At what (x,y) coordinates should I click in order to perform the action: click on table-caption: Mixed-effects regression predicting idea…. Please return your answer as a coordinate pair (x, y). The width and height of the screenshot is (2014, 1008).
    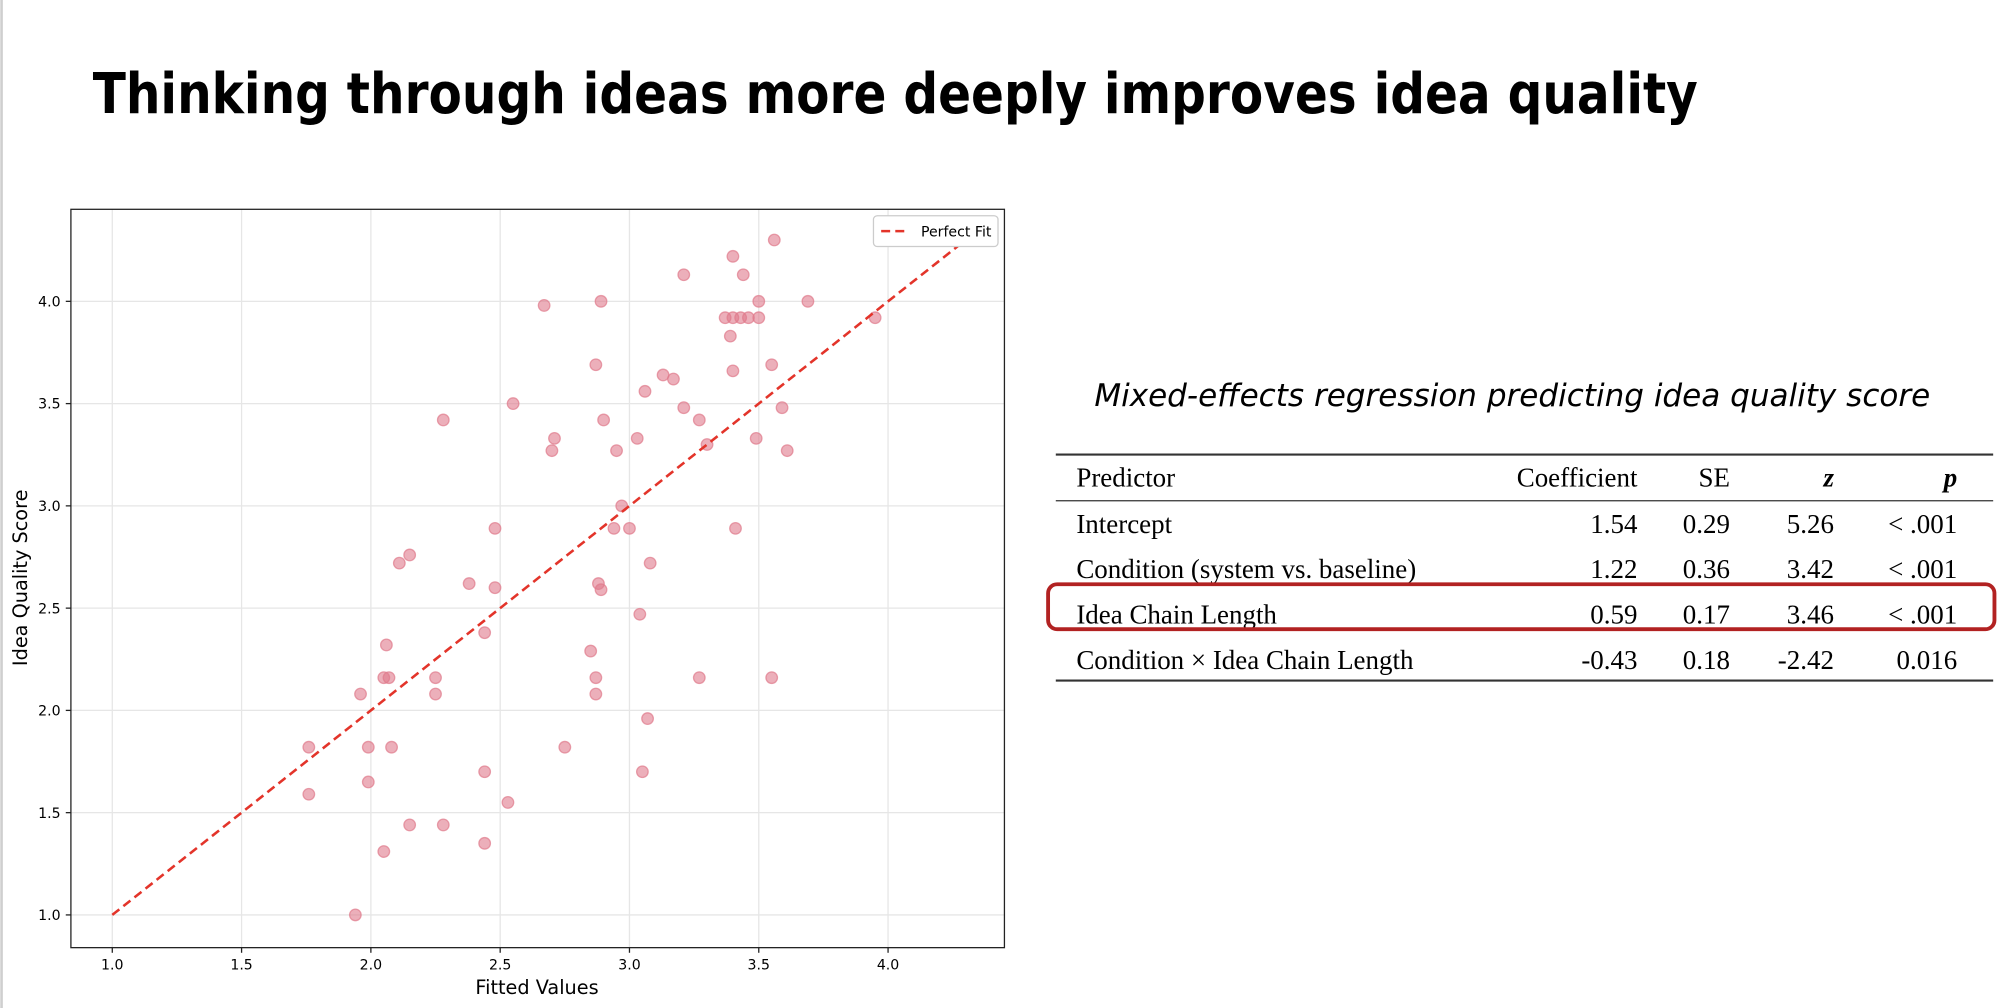
    Looking at the image, I should click on (1512, 396).